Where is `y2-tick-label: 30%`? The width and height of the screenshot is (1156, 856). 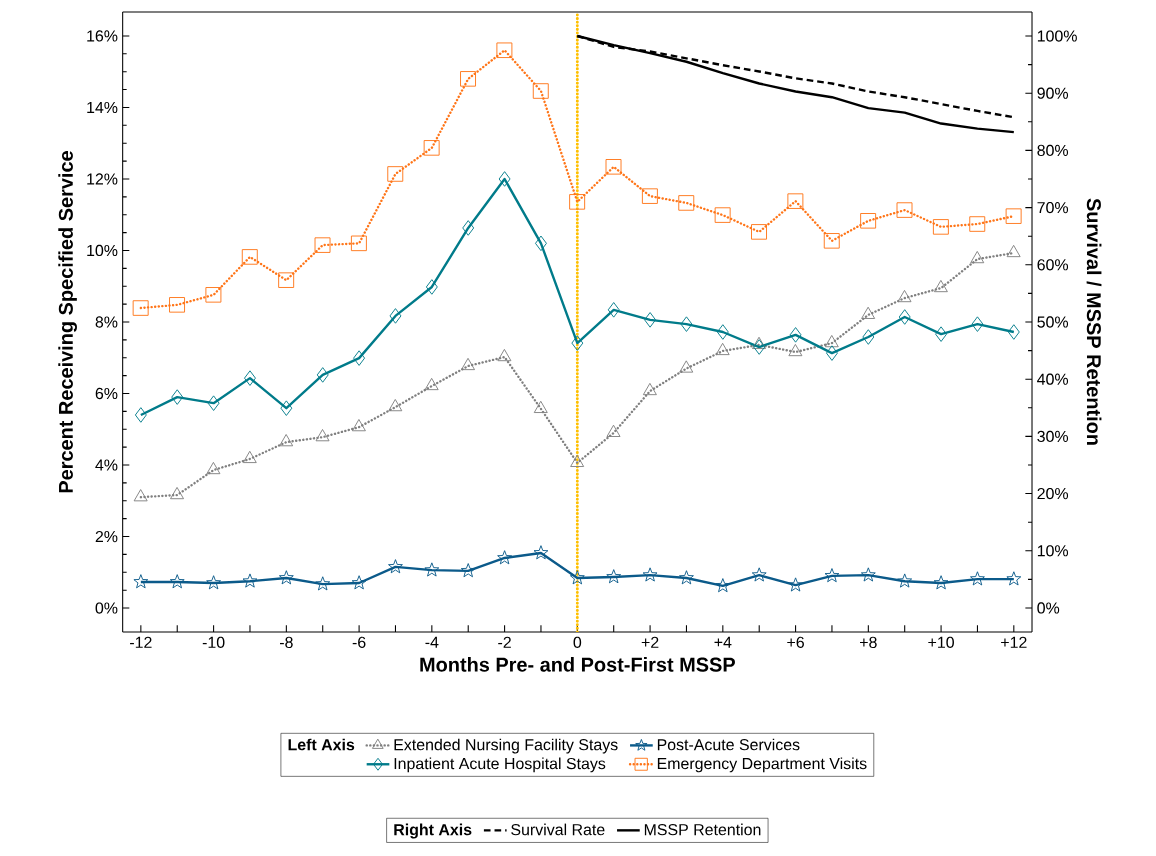
y2-tick-label: 30% is located at coordinates (1053, 436).